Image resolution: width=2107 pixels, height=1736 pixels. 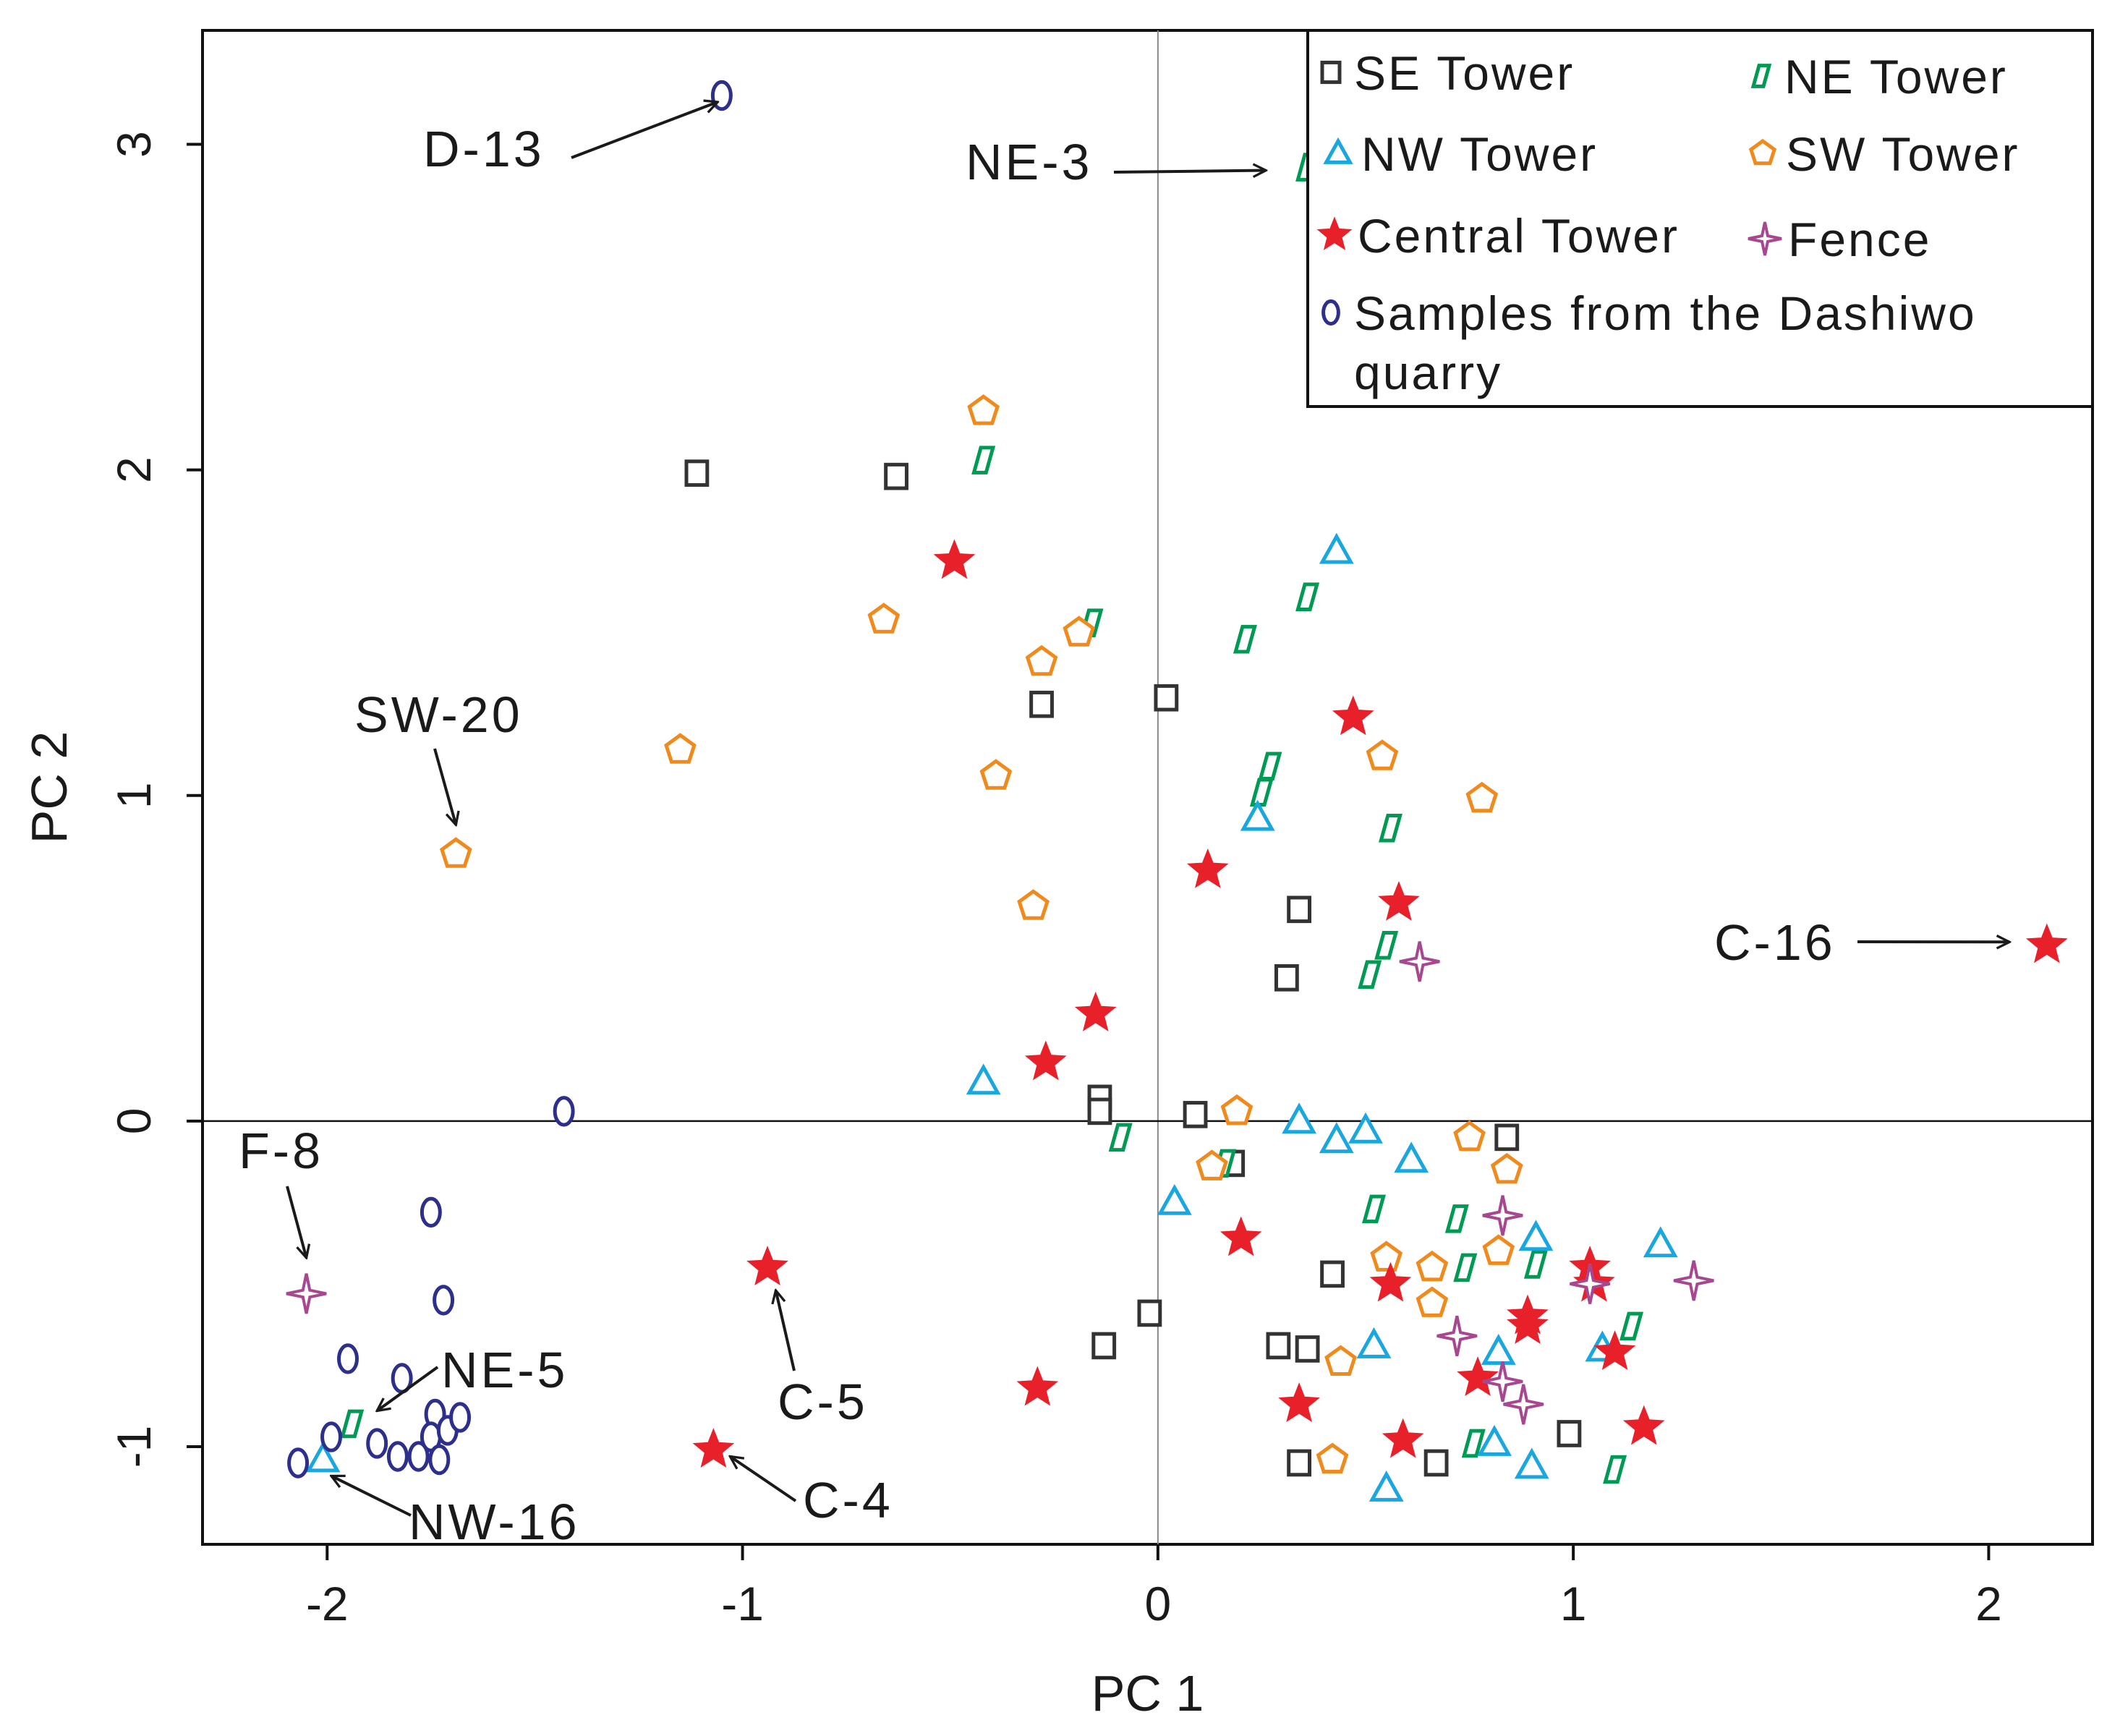 I want to click on legend-label: SW Tower, so click(x=1903, y=154).